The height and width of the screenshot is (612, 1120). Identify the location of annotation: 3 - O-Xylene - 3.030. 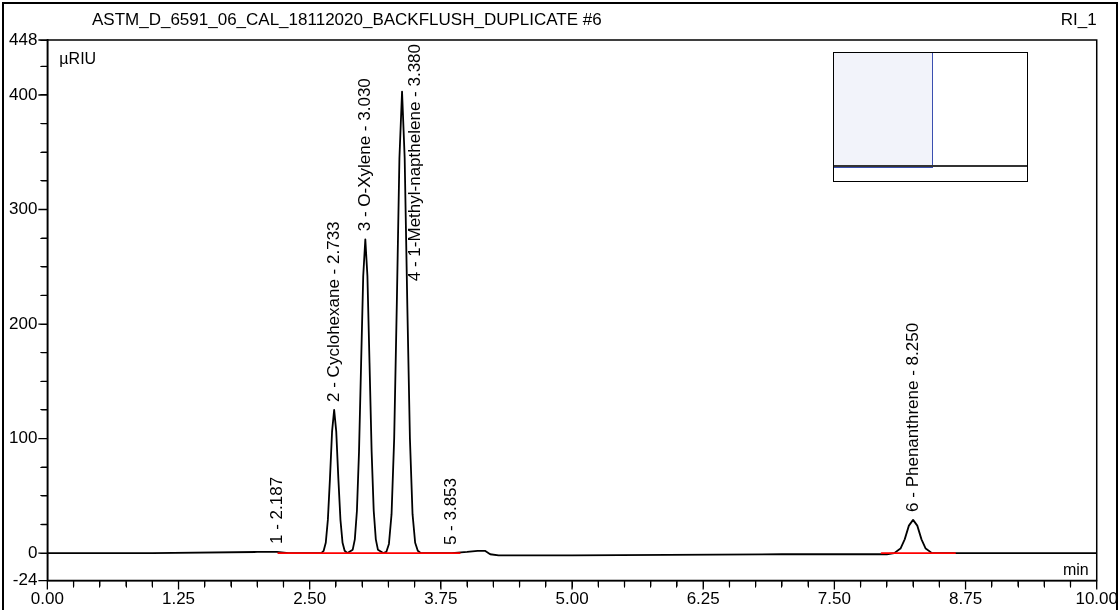
(365, 155).